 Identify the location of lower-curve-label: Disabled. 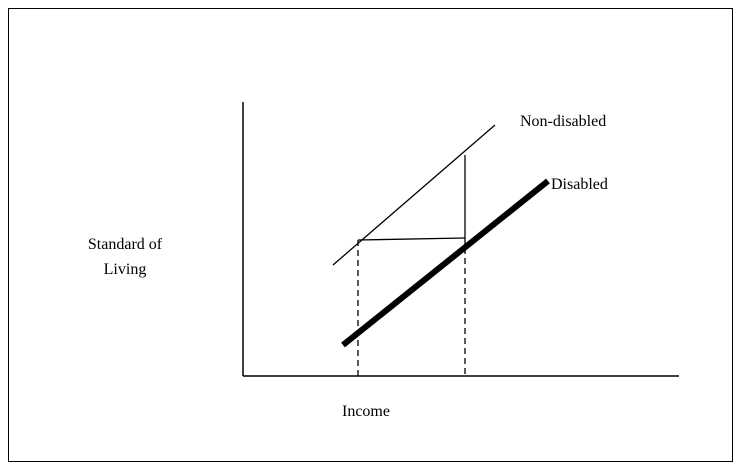
(579, 184).